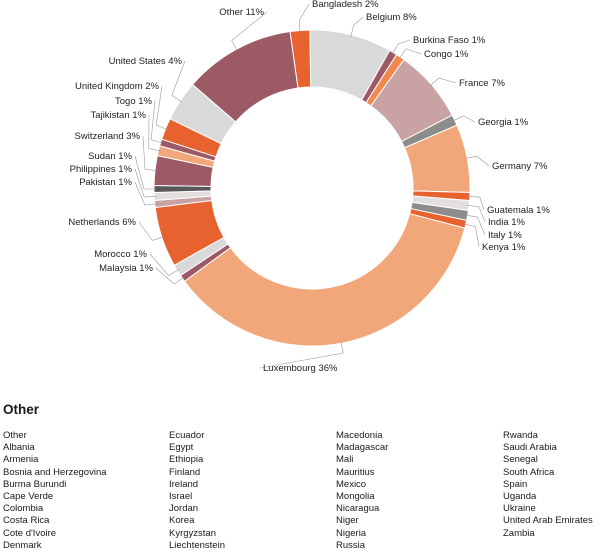 The width and height of the screenshot is (600, 555). Describe the element at coordinates (518, 210) in the screenshot. I see `label-guatemala: Guatemala 1%` at that location.